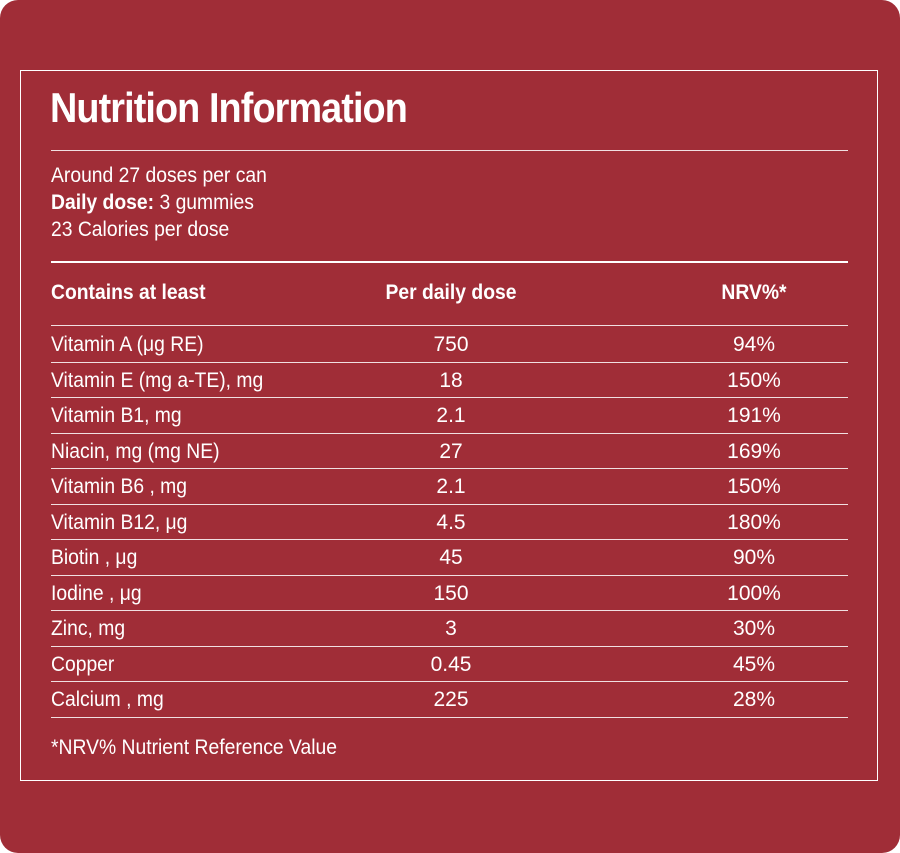 The width and height of the screenshot is (900, 853). I want to click on nutrient-nrv: 180%, so click(754, 522).